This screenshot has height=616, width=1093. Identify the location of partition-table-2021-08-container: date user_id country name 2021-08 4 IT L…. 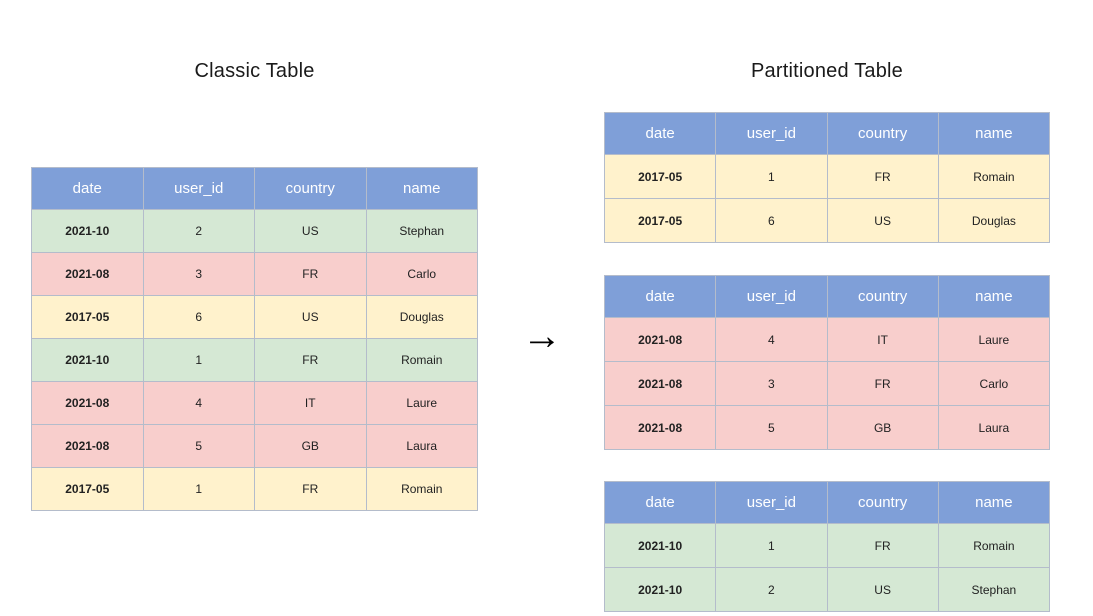
(827, 362).